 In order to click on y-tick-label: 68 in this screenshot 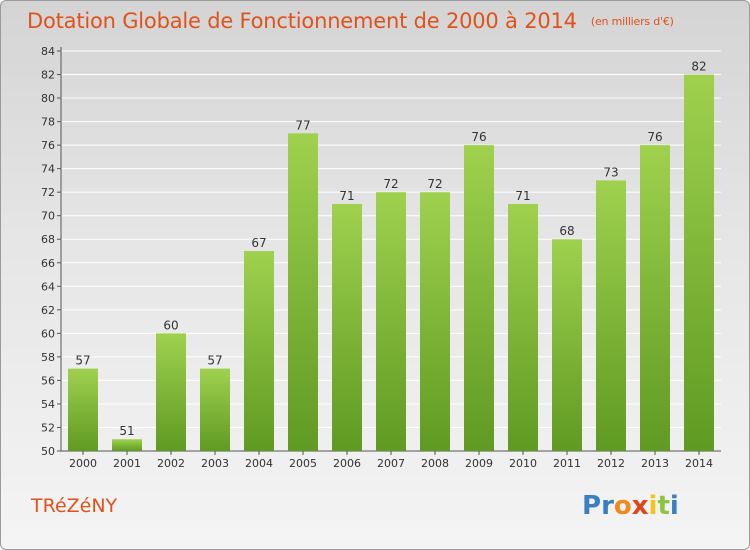, I will do `click(48, 239)`.